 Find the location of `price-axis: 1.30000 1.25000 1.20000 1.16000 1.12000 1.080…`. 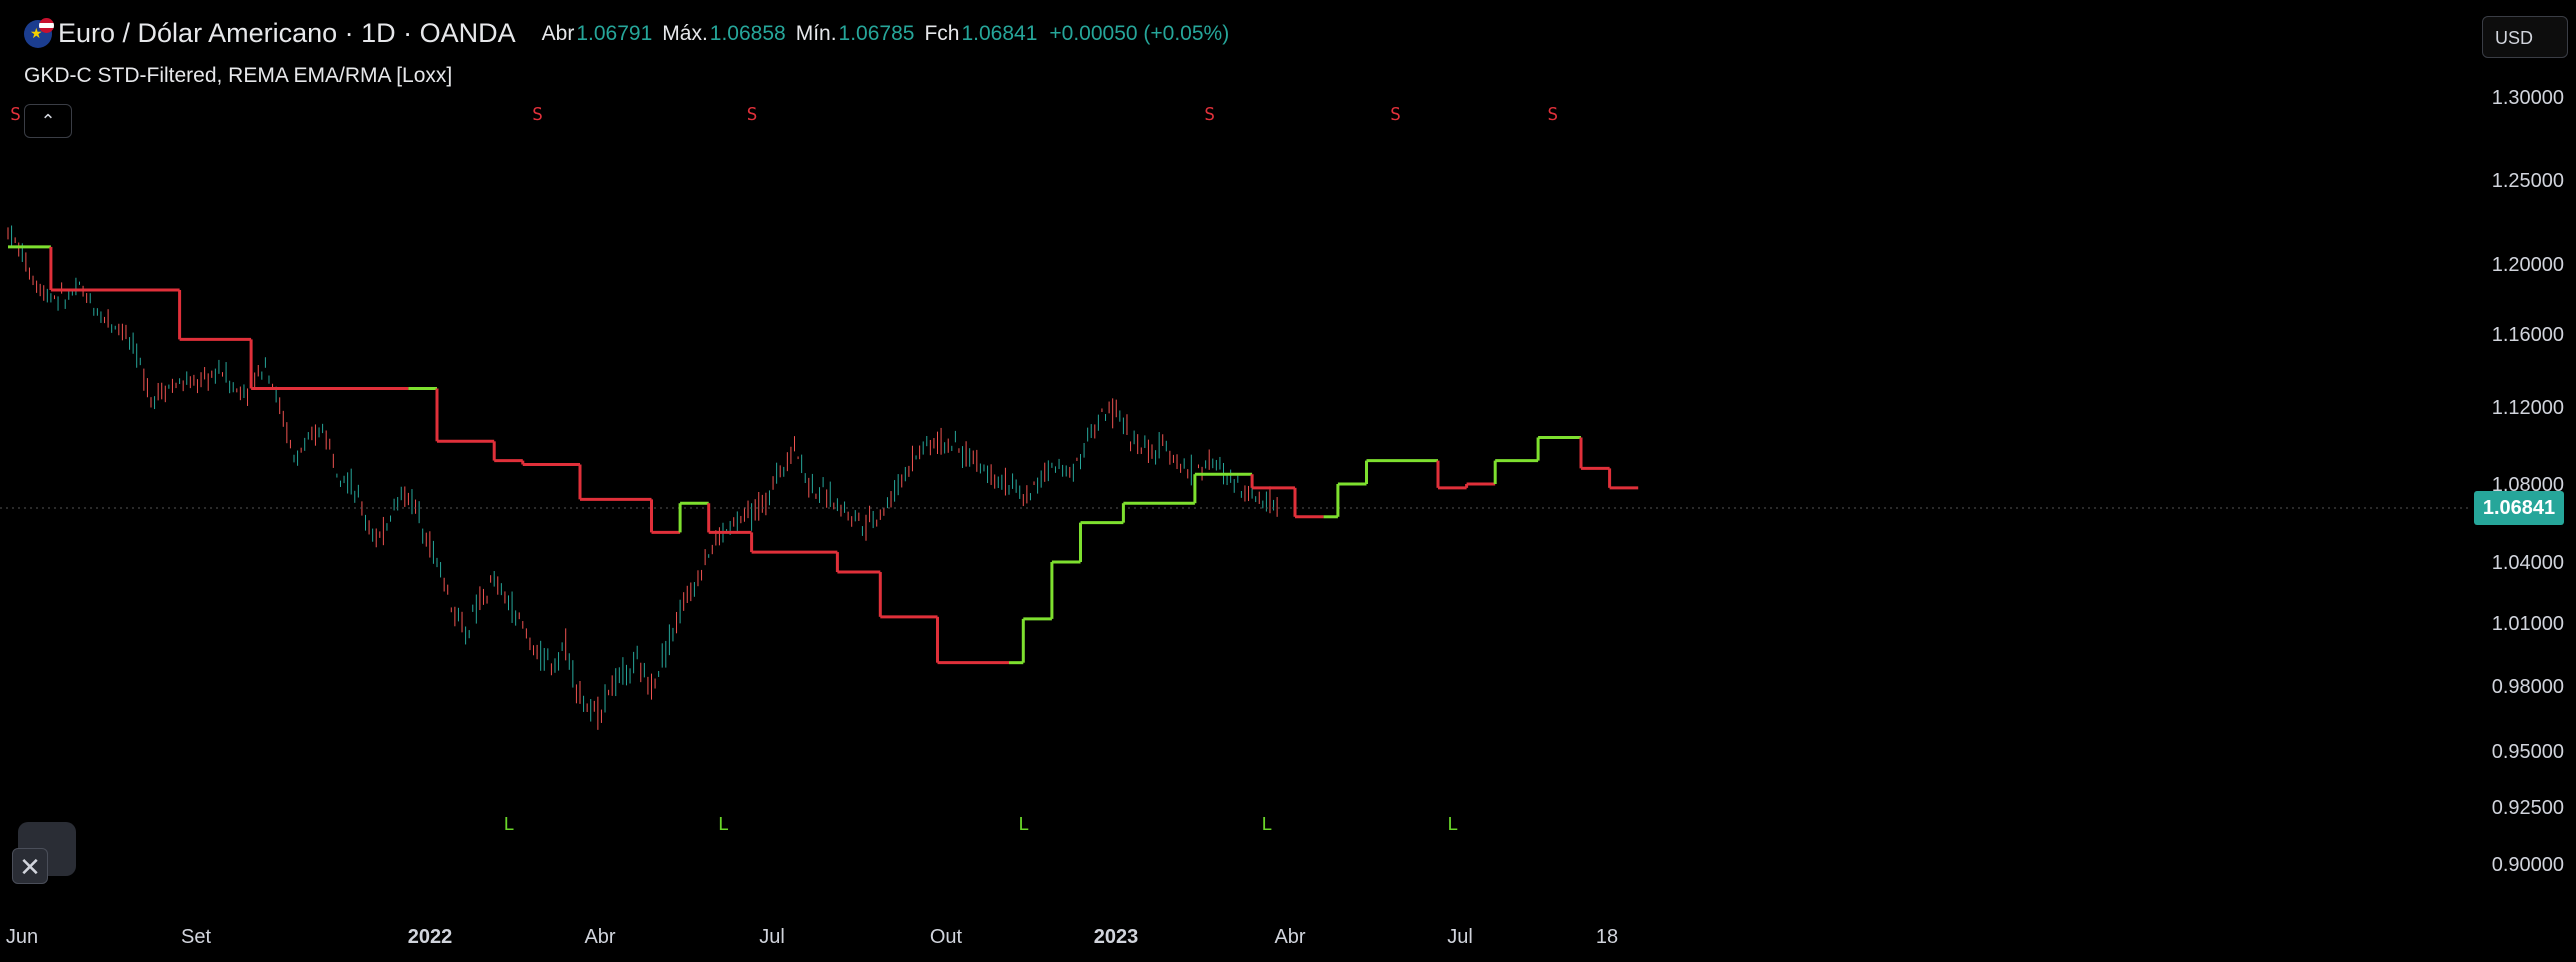

price-axis: 1.30000 1.25000 1.20000 1.16000 1.12000 1.080… is located at coordinates (2528, 481).